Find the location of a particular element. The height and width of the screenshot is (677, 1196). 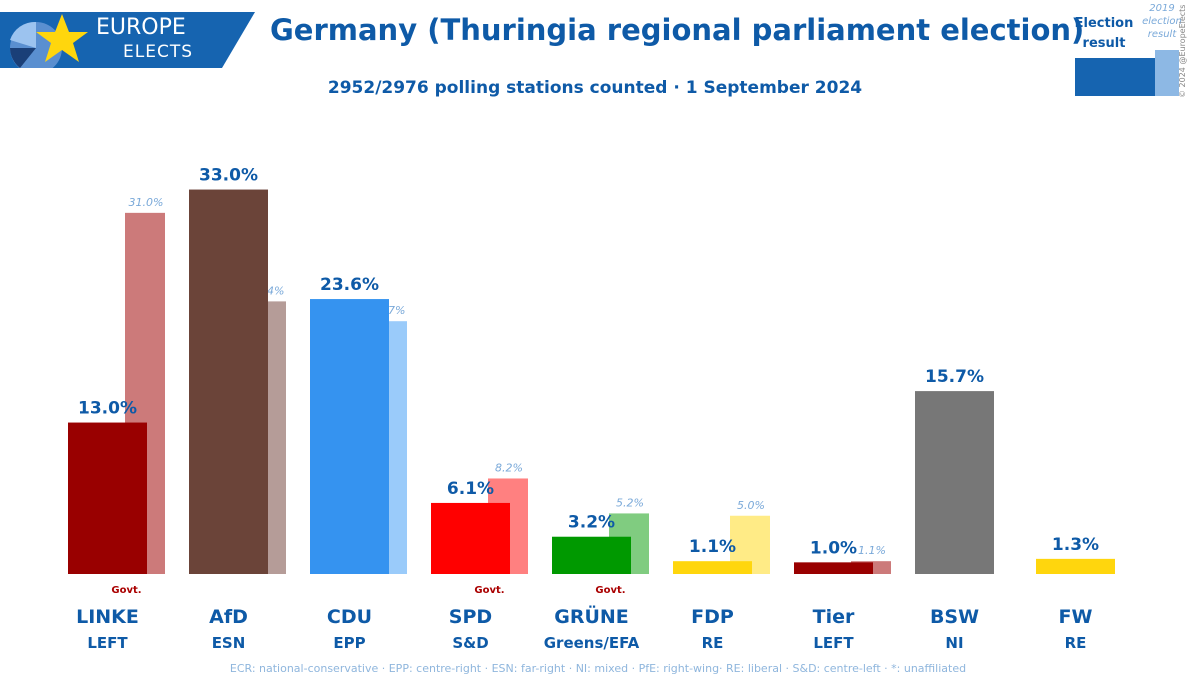

copyright-text: © 2024 @EuropeElects is located at coordinates (1182, 51).